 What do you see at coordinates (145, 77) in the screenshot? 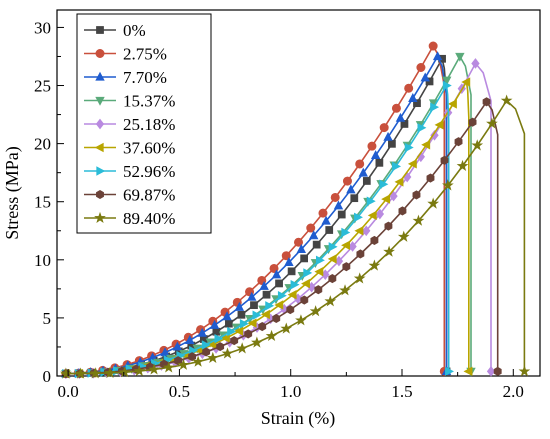
I see `legend-label: 7.70%` at bounding box center [145, 77].